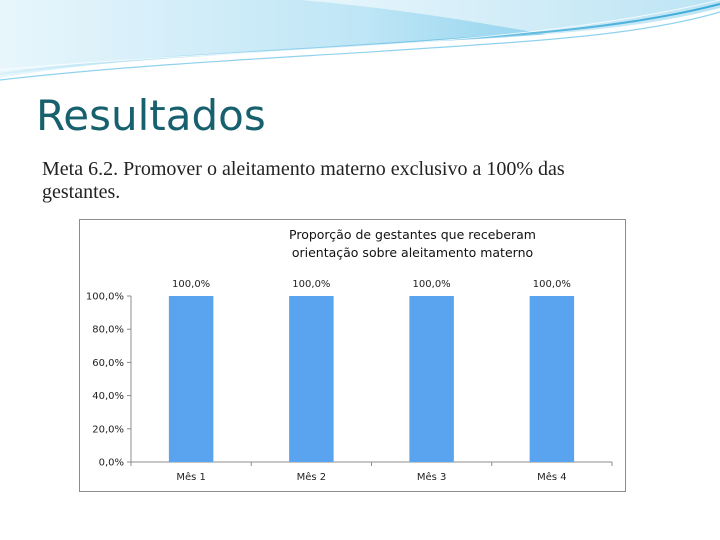 Image resolution: width=720 pixels, height=540 pixels. Describe the element at coordinates (191, 477) in the screenshot. I see `x-tick-label: Mês 1` at that location.